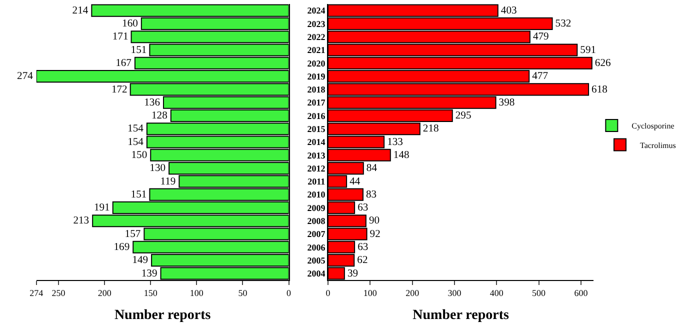  Describe the element at coordinates (158, 168) in the screenshot. I see `data-label: 130` at that location.